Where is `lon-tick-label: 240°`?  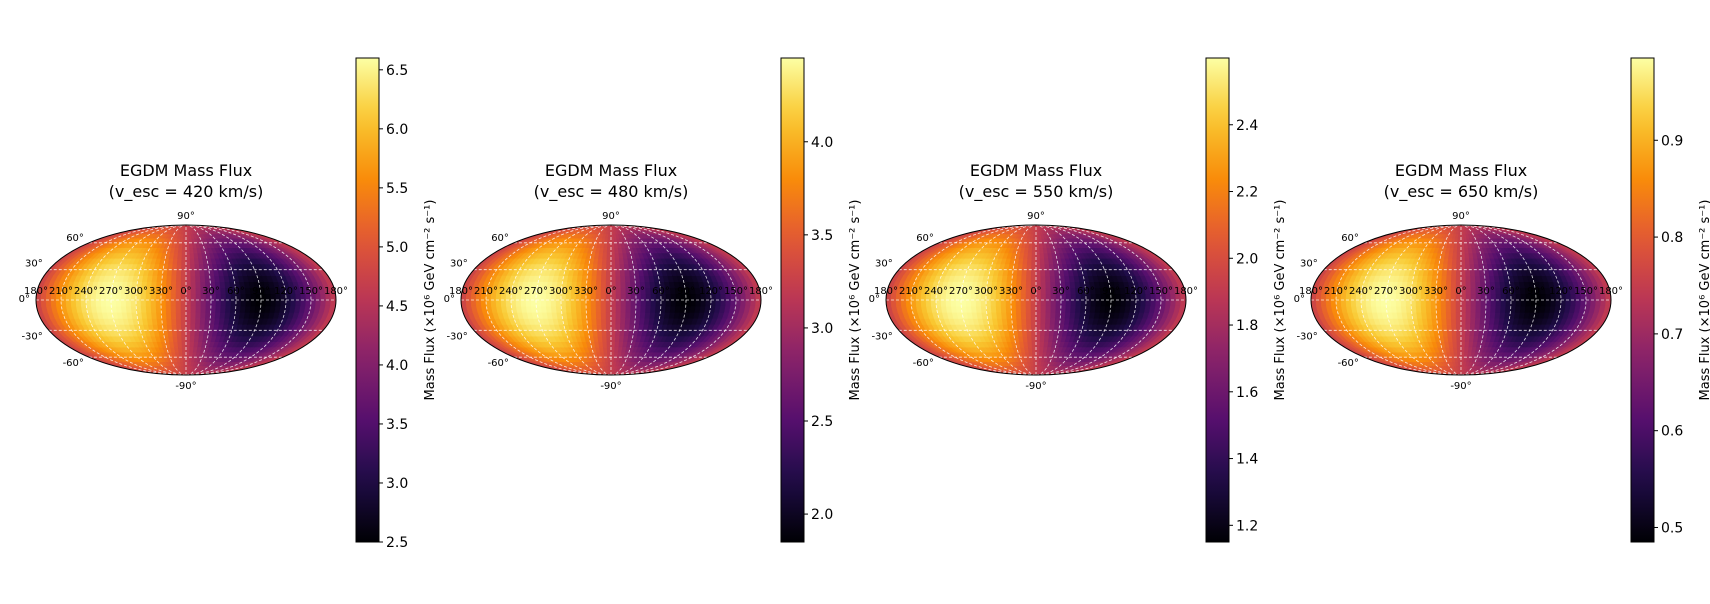
lon-tick-label: 240° is located at coordinates (86, 291).